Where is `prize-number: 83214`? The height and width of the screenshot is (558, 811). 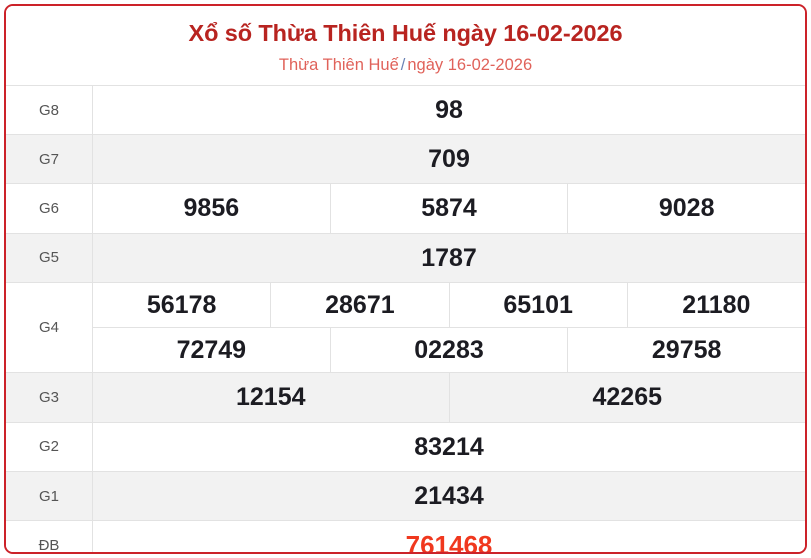 prize-number: 83214 is located at coordinates (449, 446).